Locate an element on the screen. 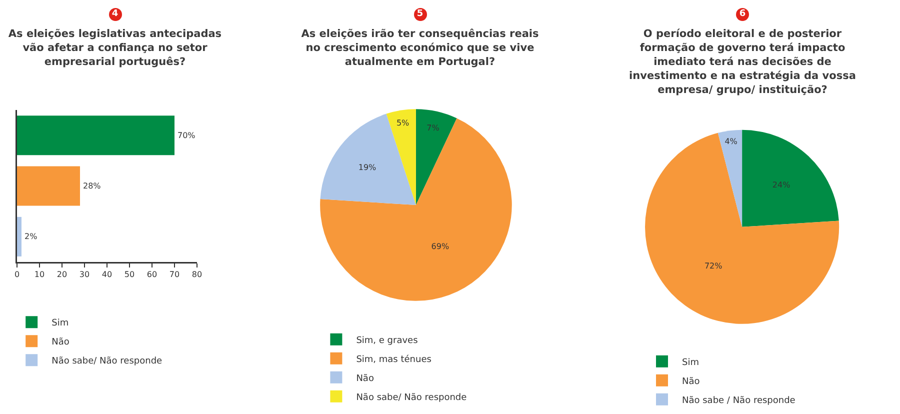 Image resolution: width=900 pixels, height=414 pixels. data-label: 70% is located at coordinates (187, 135).